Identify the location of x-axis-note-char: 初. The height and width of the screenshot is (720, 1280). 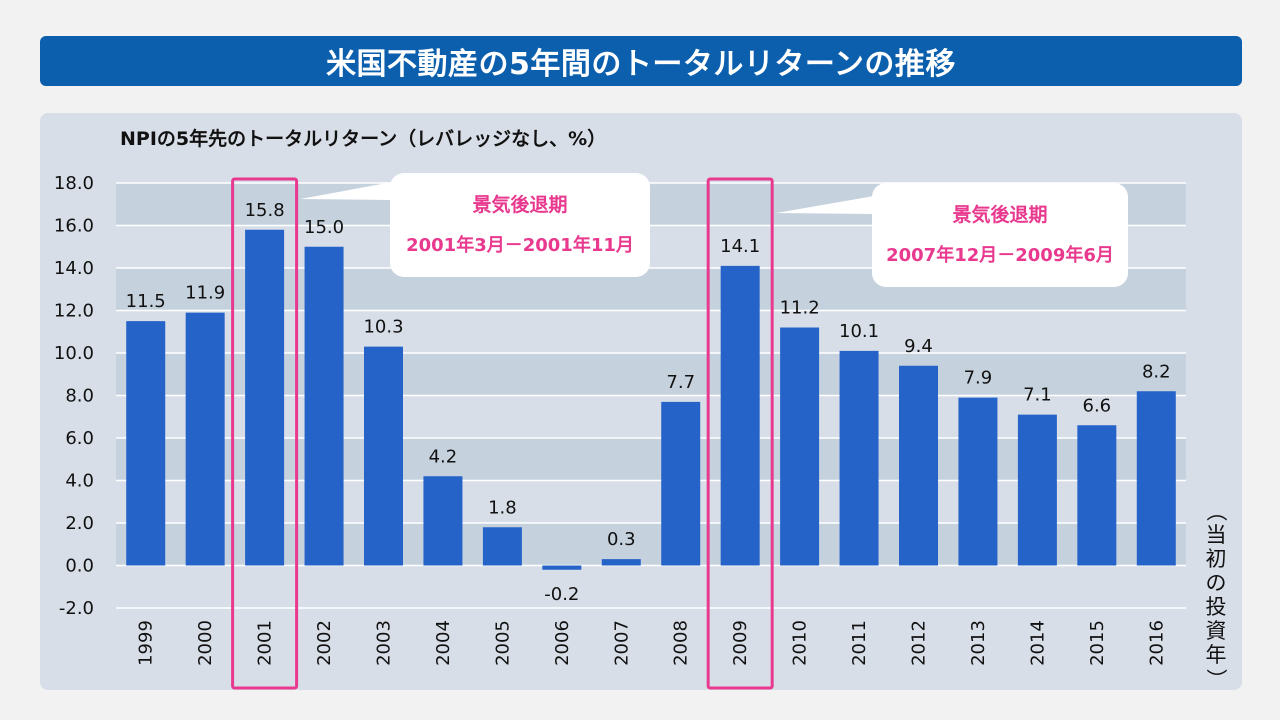
(1216, 559).